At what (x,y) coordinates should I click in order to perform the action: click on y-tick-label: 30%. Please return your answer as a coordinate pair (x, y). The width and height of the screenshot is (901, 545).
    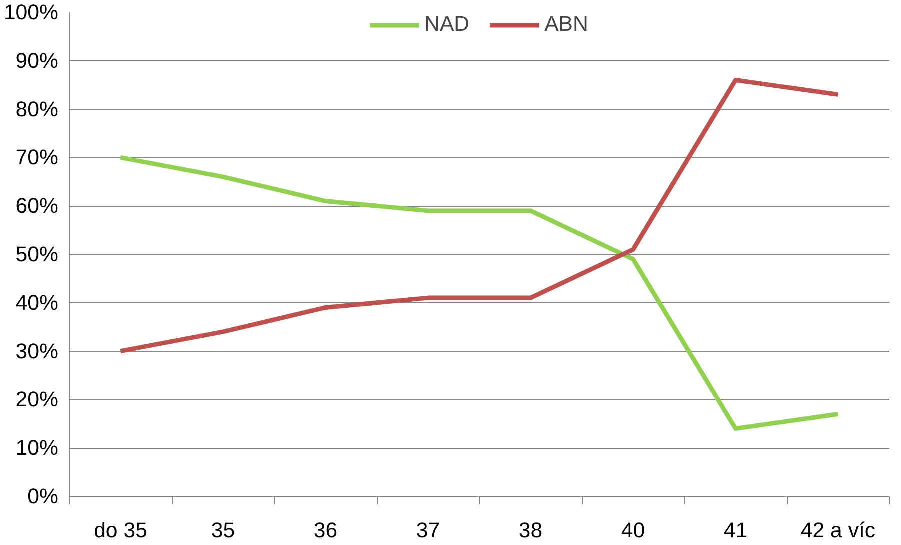
    Looking at the image, I should click on (37, 351).